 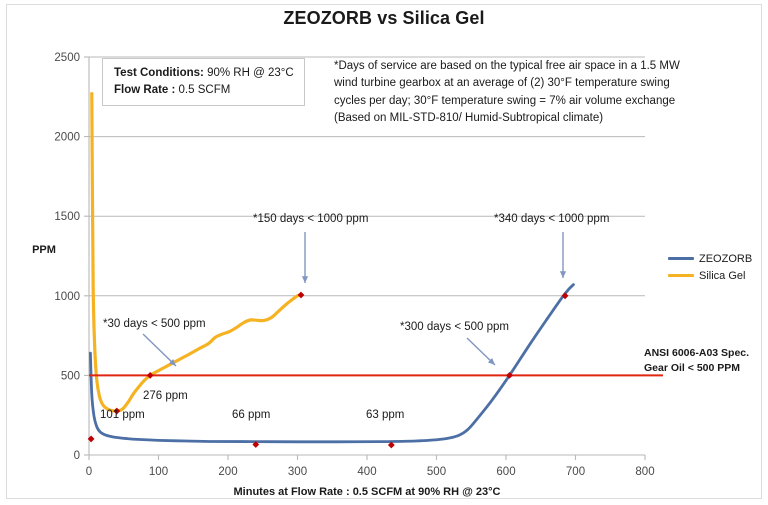 I want to click on flow-rate-value: 0.5 SCFM, so click(x=203, y=89).